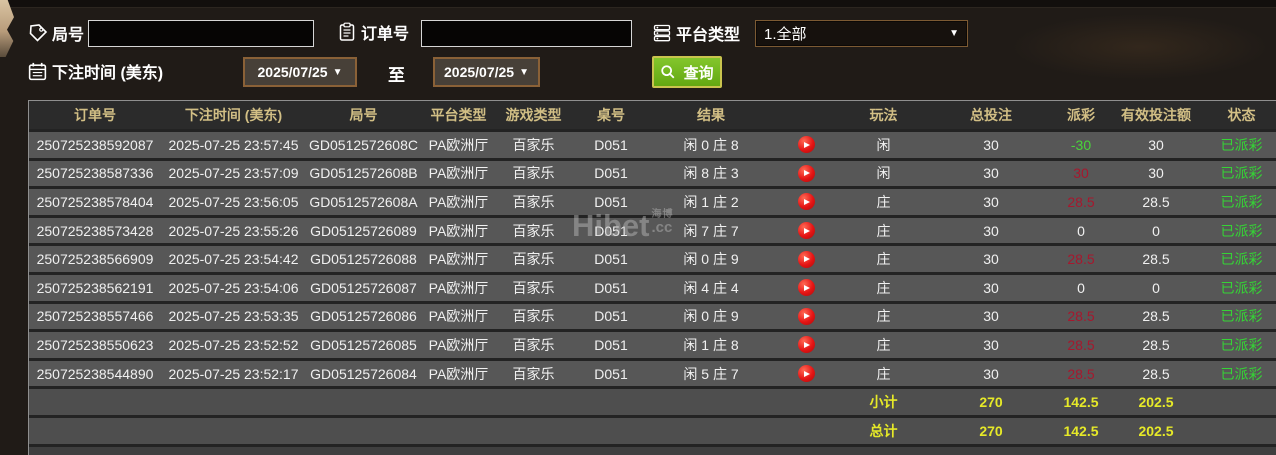  Describe the element at coordinates (7, 28) in the screenshot. I see `decorative-corner` at that location.